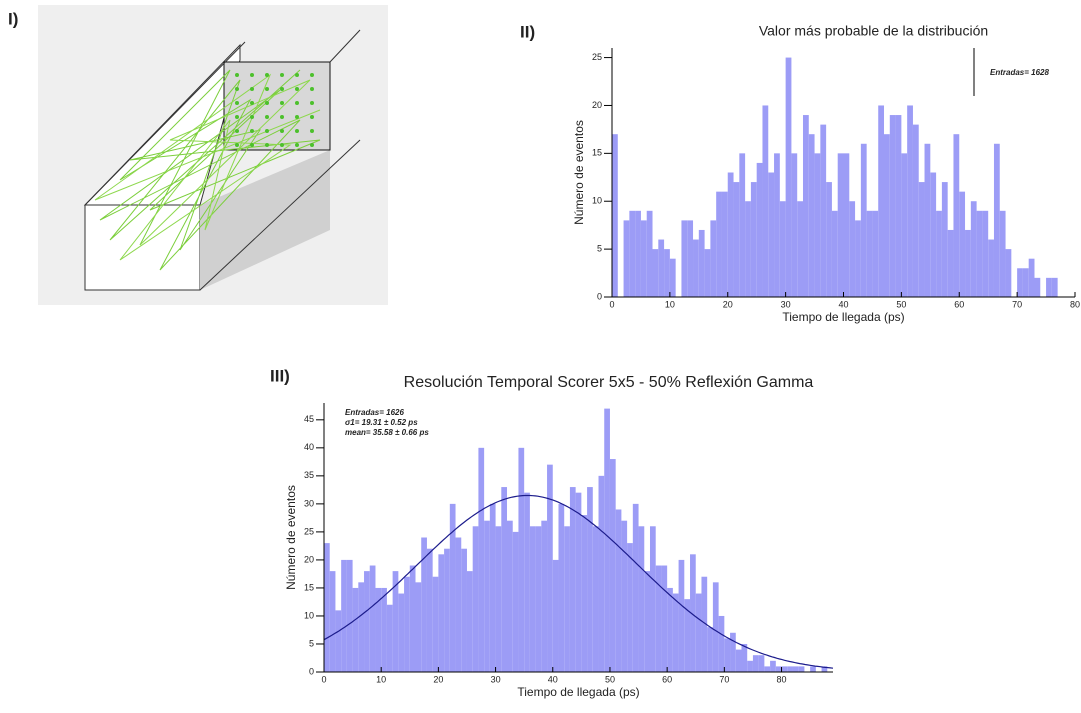 The image size is (1081, 713). Describe the element at coordinates (599, 296) in the screenshot. I see `y-tick-label: 0` at that location.